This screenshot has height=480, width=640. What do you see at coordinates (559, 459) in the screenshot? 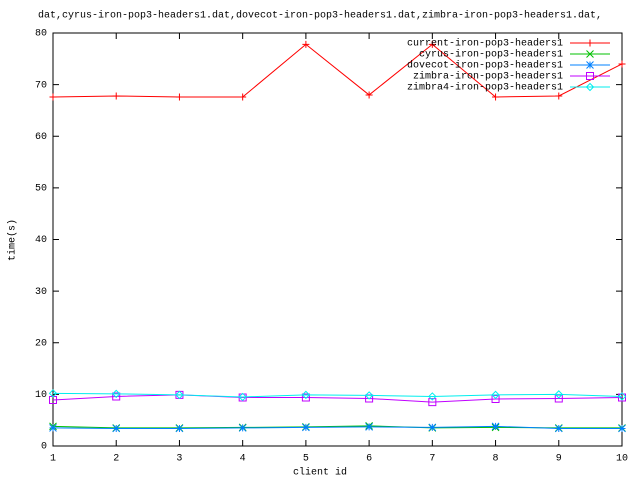
I see `x-tick-label: 9` at bounding box center [559, 459].